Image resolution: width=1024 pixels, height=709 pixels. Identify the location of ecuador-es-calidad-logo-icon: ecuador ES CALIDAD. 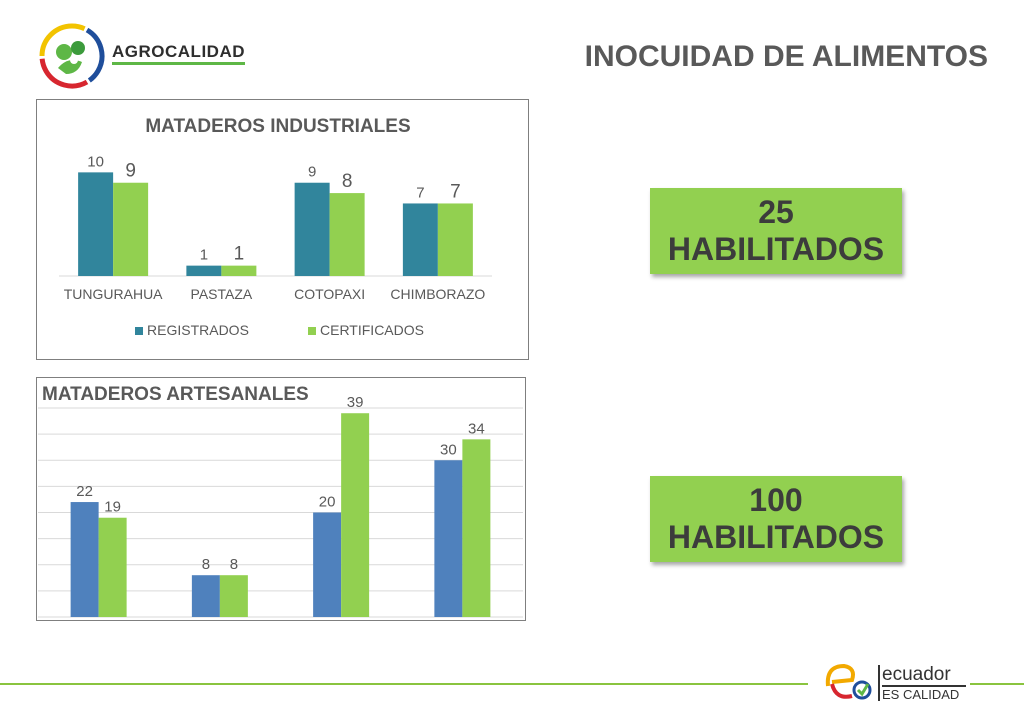
(895, 682).